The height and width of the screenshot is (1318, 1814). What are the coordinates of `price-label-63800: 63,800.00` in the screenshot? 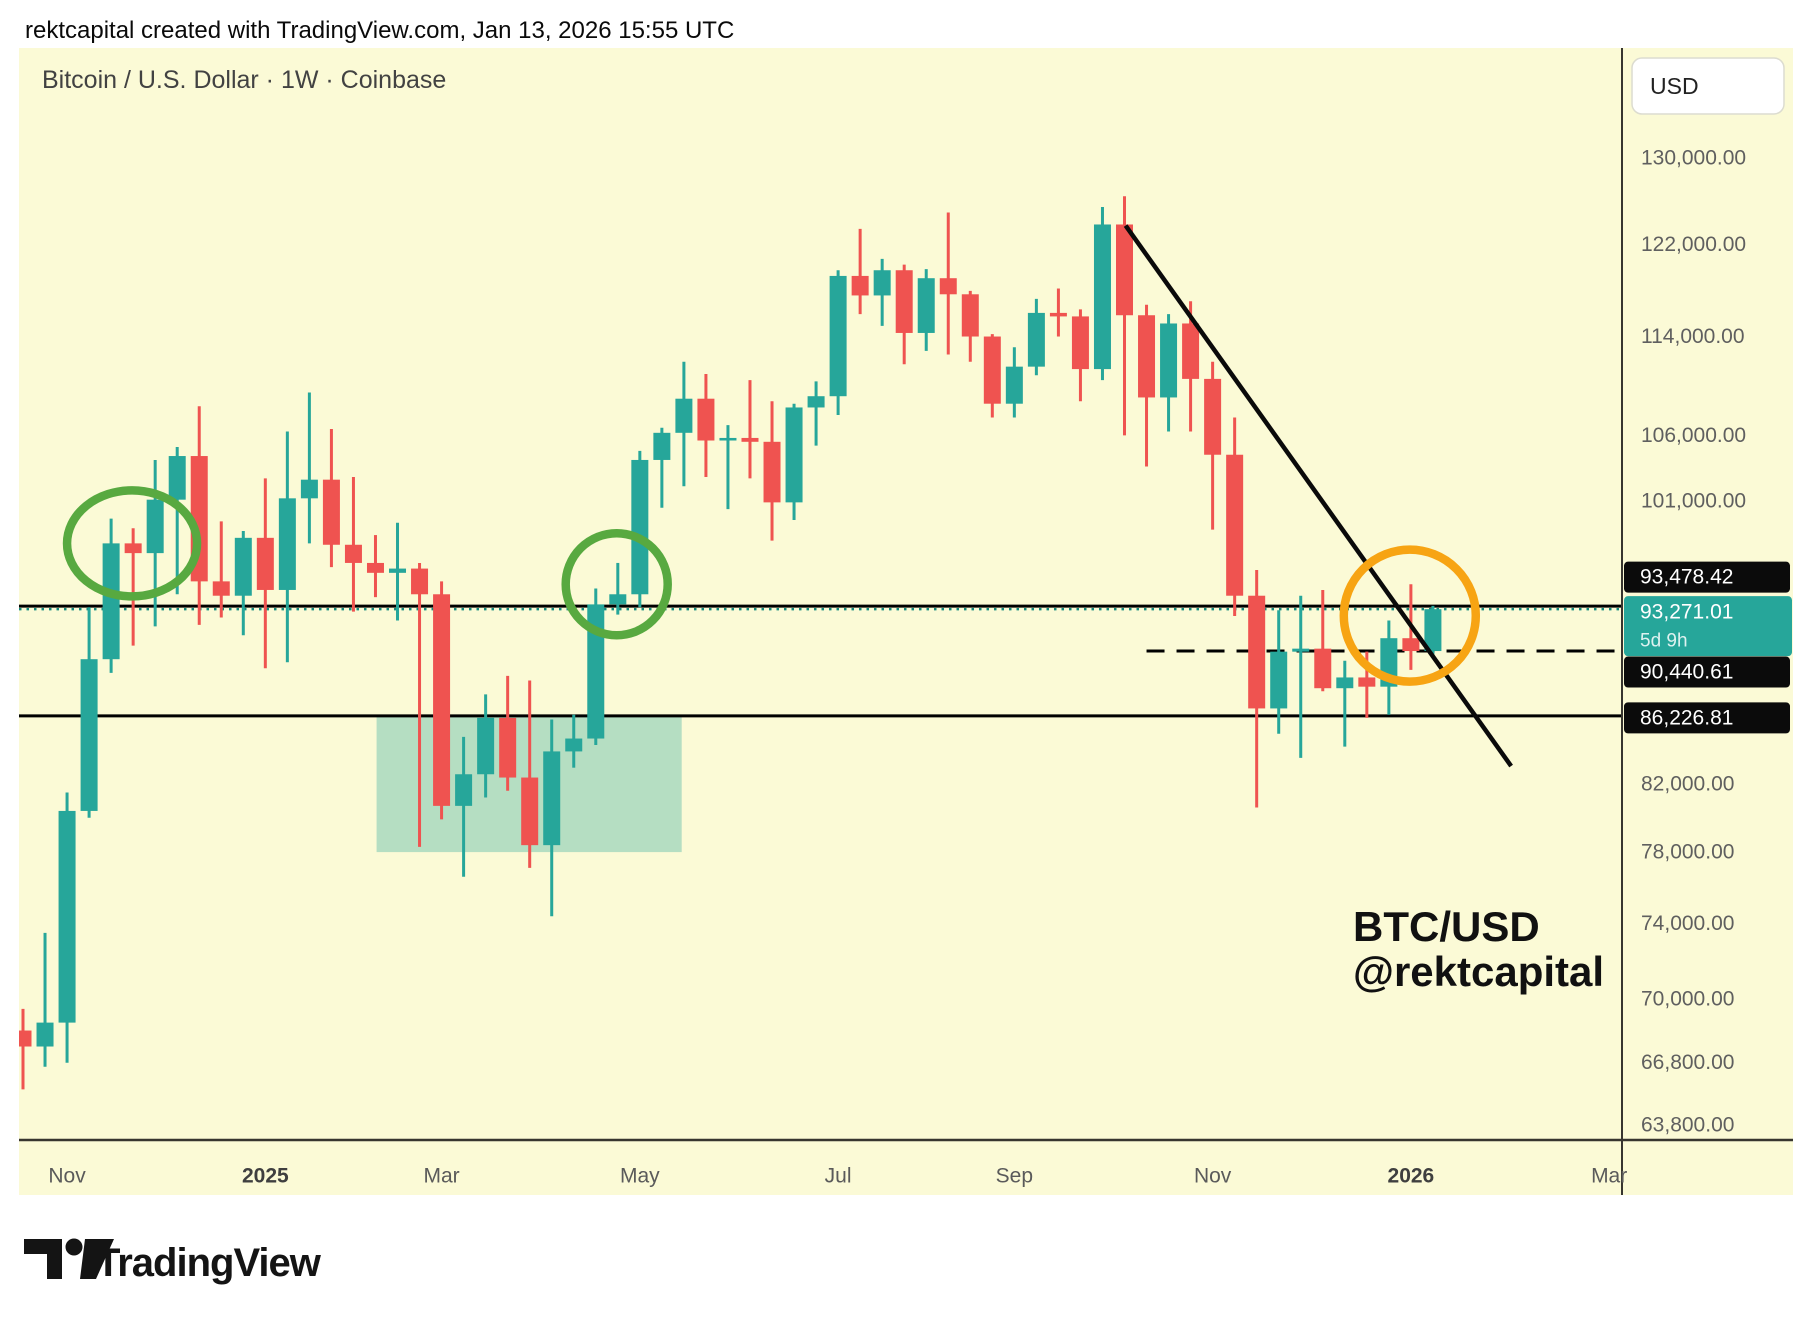 It's located at (1687, 1125).